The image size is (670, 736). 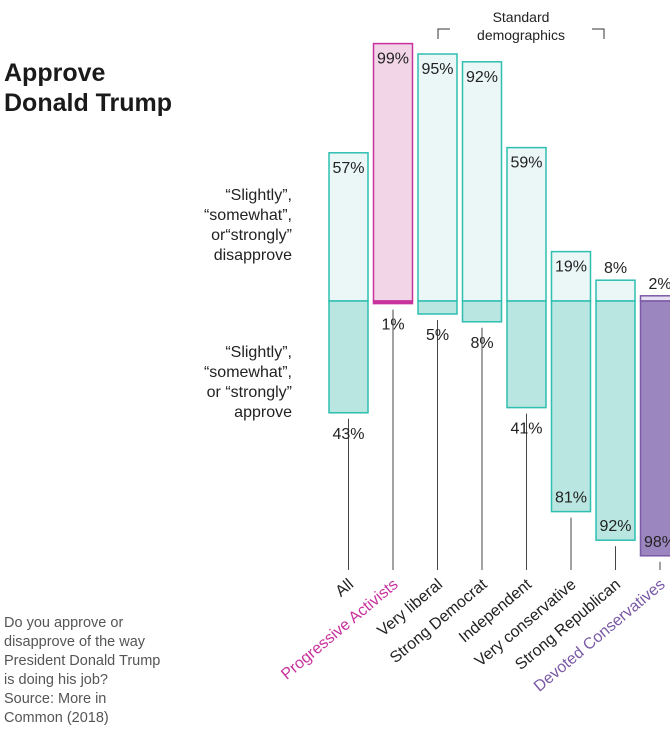 I want to click on label-disapprove-strong-democrat: 92%, so click(x=482, y=77).